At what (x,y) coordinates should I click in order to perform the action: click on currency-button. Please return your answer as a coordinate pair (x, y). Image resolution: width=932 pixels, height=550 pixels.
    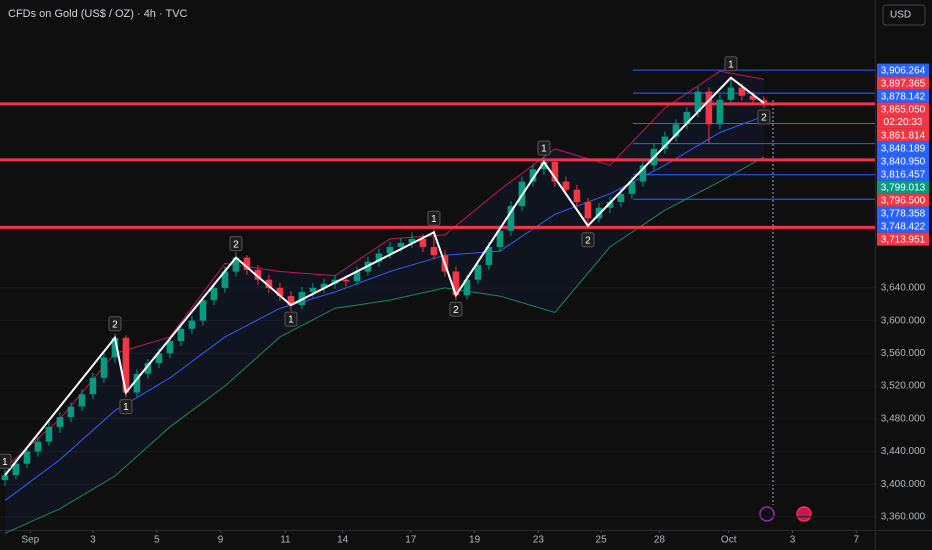
    Looking at the image, I should click on (904, 15).